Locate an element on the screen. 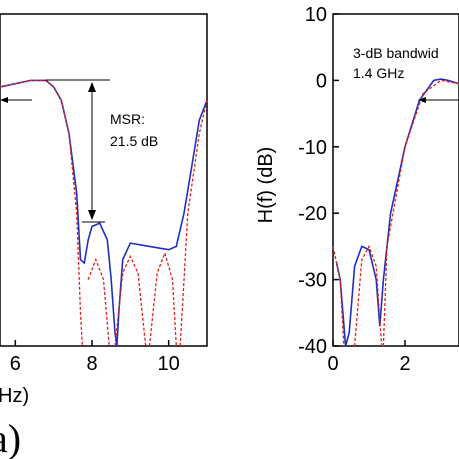 Image resolution: width=459 pixels, height=459 pixels. x-axis-label: Hz) is located at coordinates (14, 396).